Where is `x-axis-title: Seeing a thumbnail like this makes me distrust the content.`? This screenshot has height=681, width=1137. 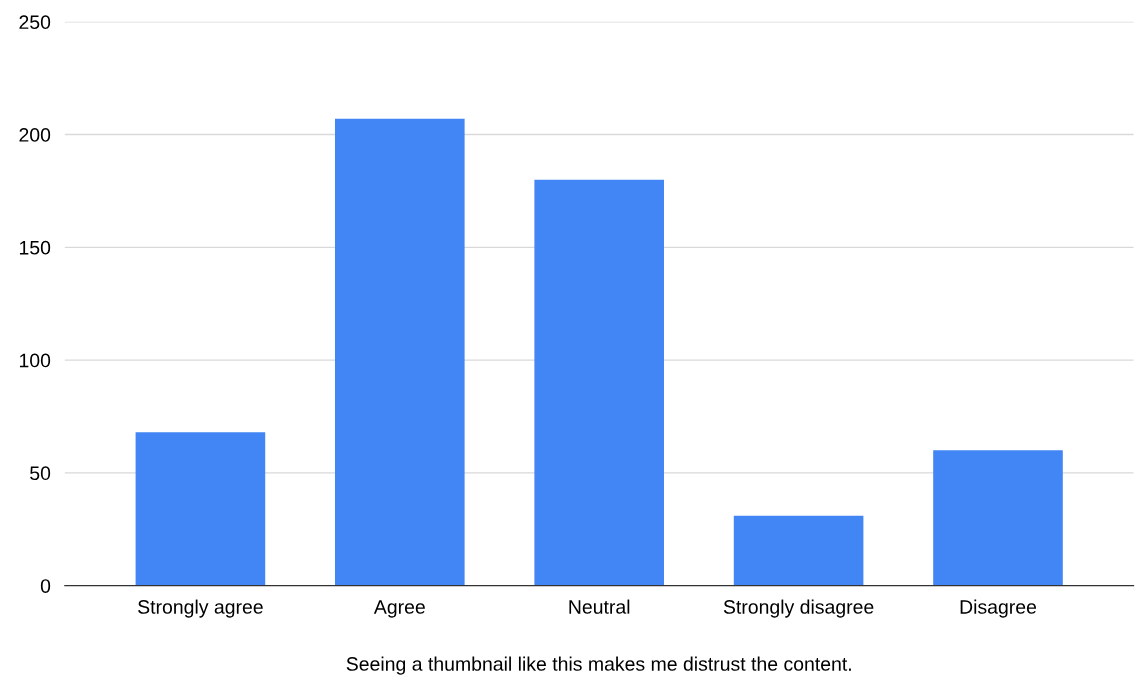
x-axis-title: Seeing a thumbnail like this makes me distrust the content. is located at coordinates (598, 665).